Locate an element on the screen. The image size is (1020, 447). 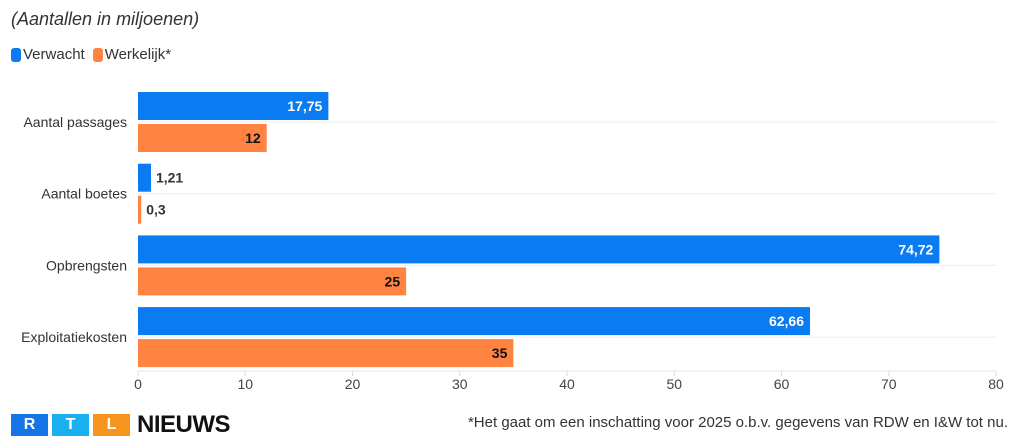
x-tick-label: 60 is located at coordinates (782, 384).